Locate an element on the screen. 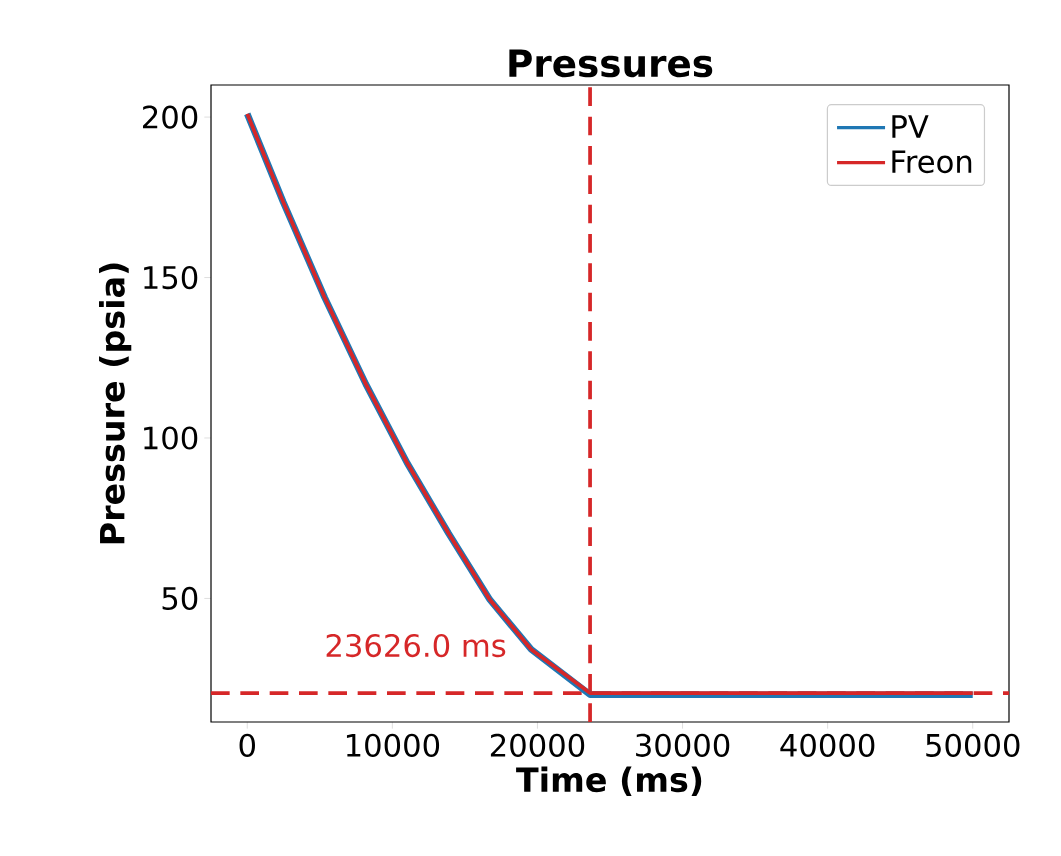 Image resolution: width=1061 pixels, height=856 pixels. legend-label: Freon is located at coordinates (932, 162).